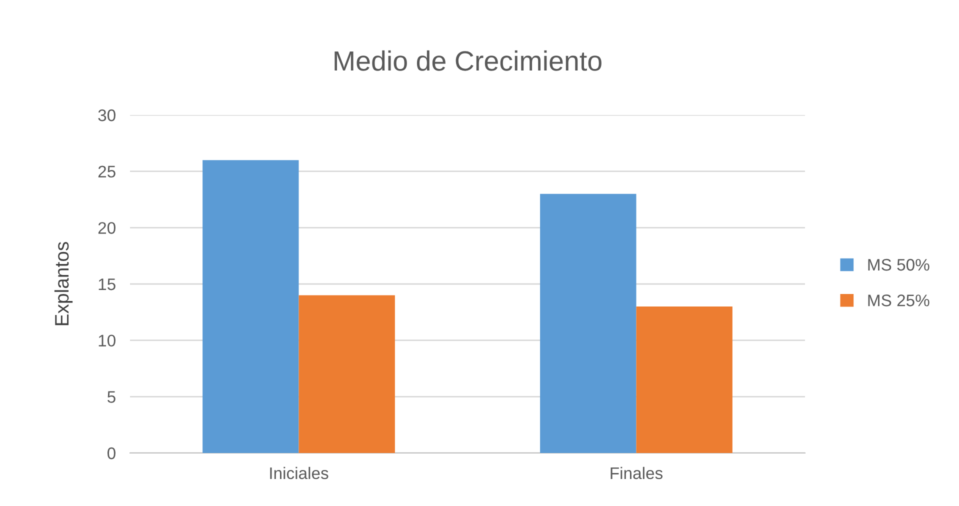 This screenshot has width=959, height=506. Describe the element at coordinates (107, 172) in the screenshot. I see `y-tick-label: 25` at that location.